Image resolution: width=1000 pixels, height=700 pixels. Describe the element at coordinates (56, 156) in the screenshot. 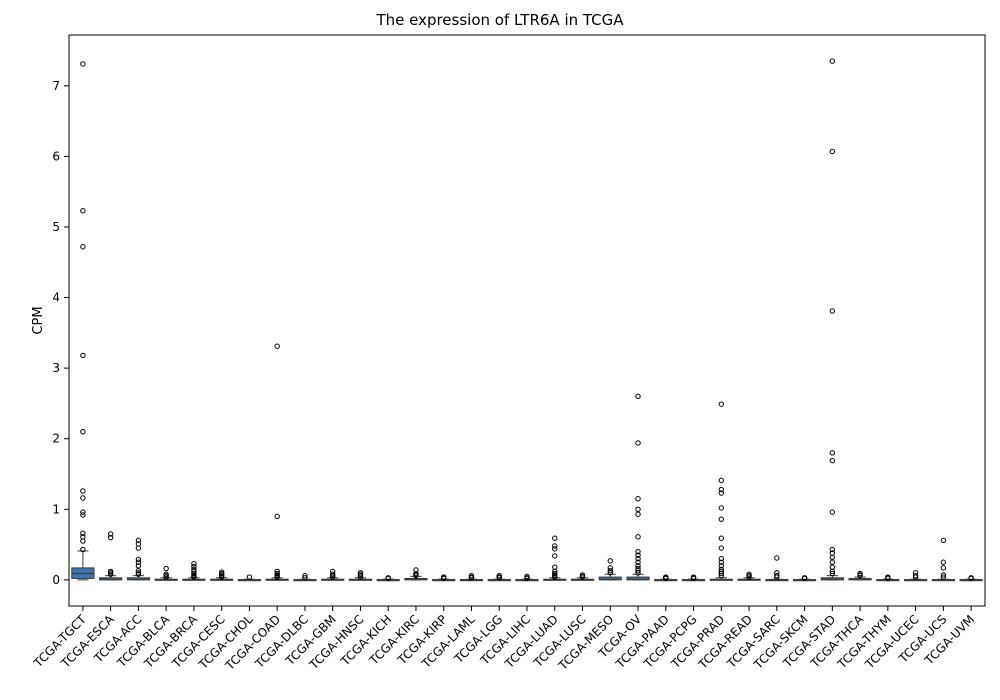

I see `y-tick-label: 6` at that location.